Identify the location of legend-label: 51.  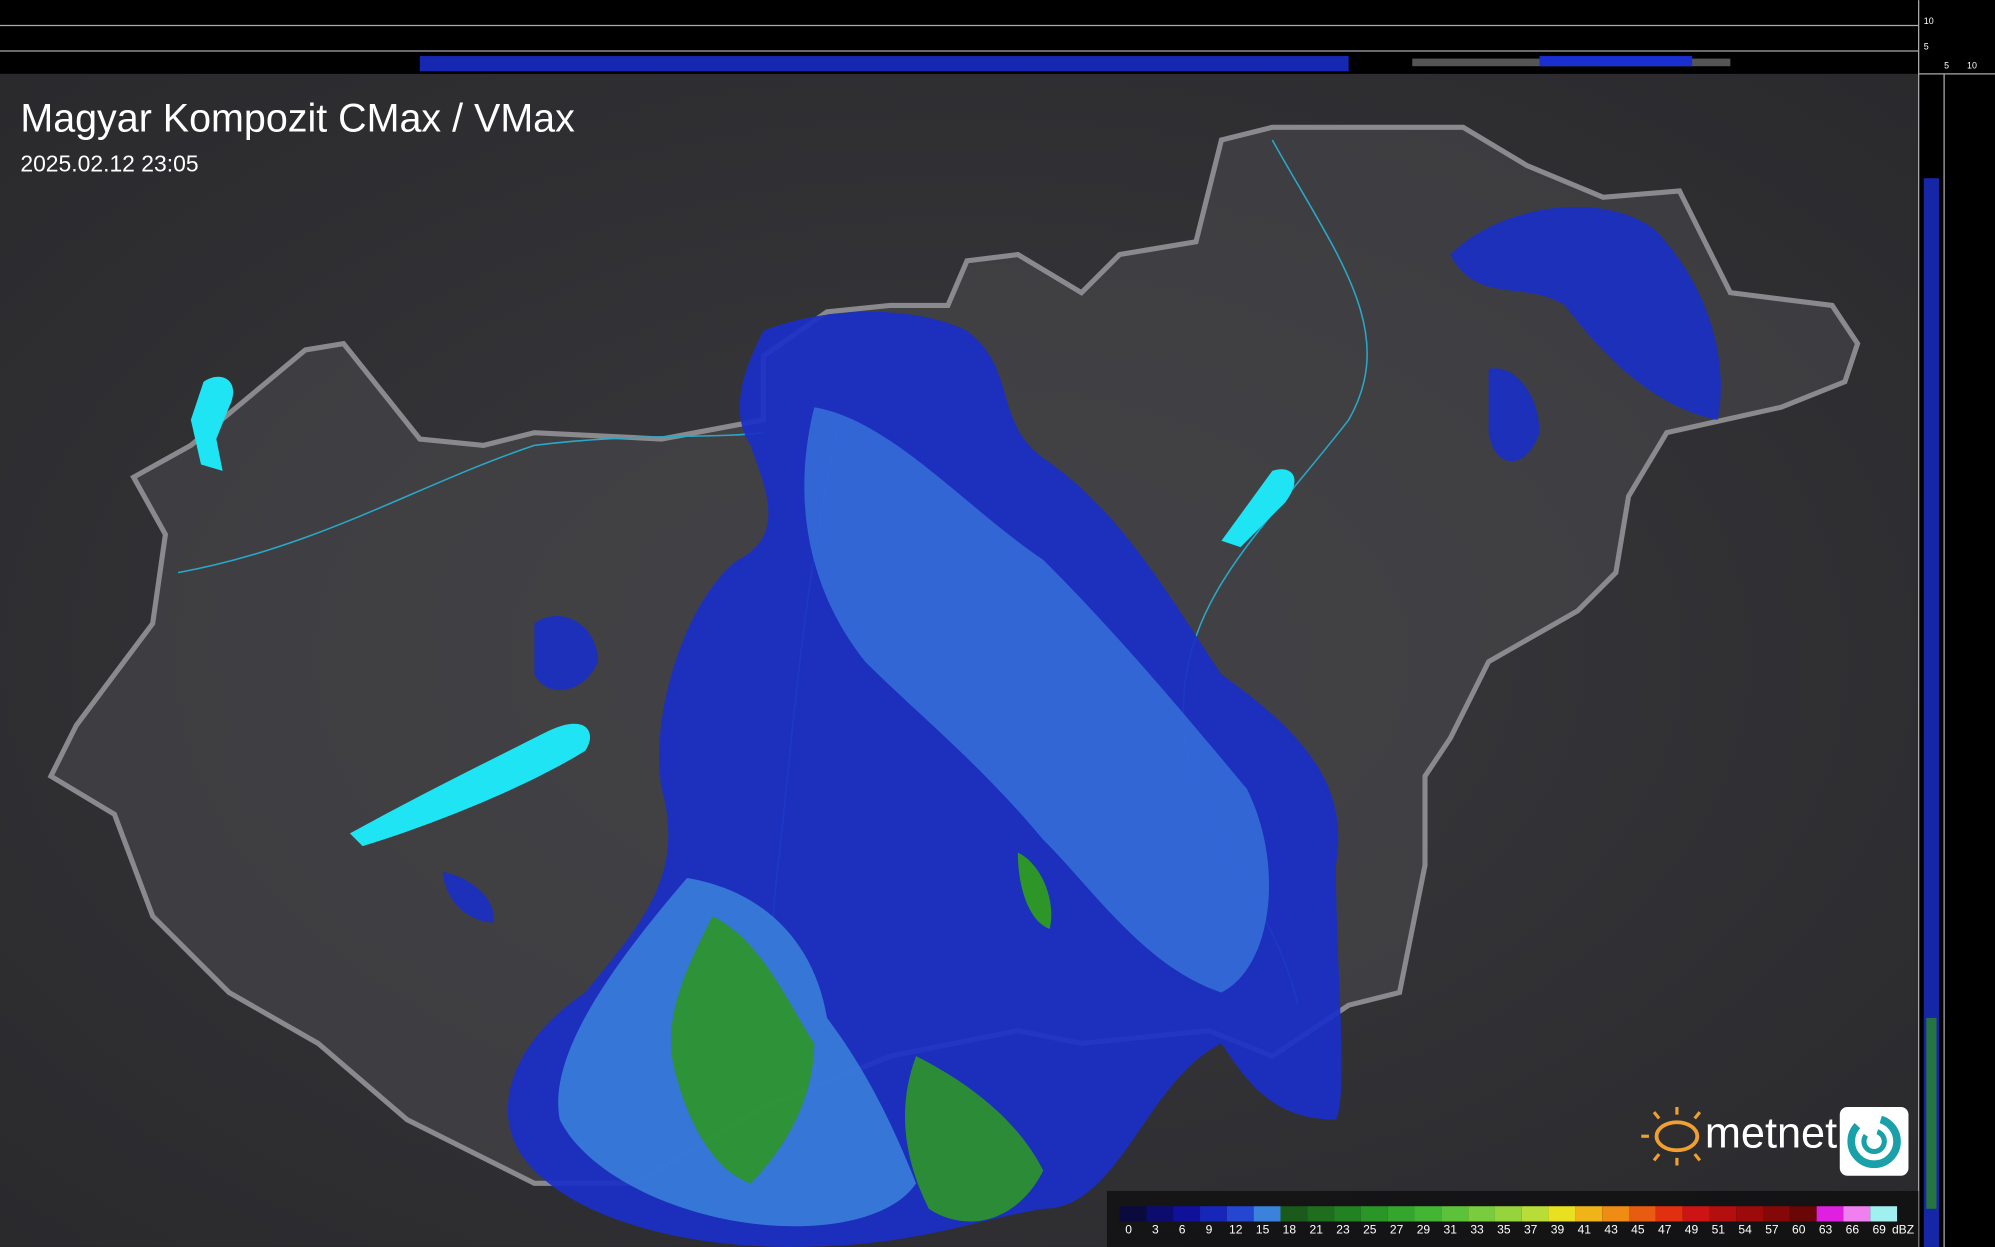
(1719, 1230).